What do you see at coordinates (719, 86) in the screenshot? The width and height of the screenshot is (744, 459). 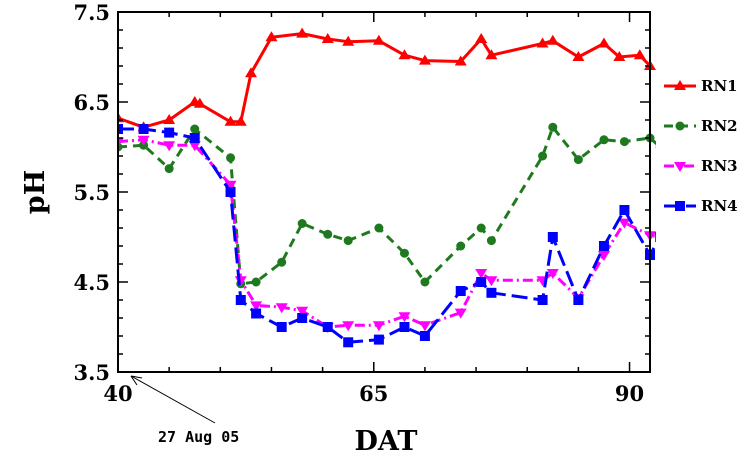 I see `legend-label-rn1: RN1` at bounding box center [719, 86].